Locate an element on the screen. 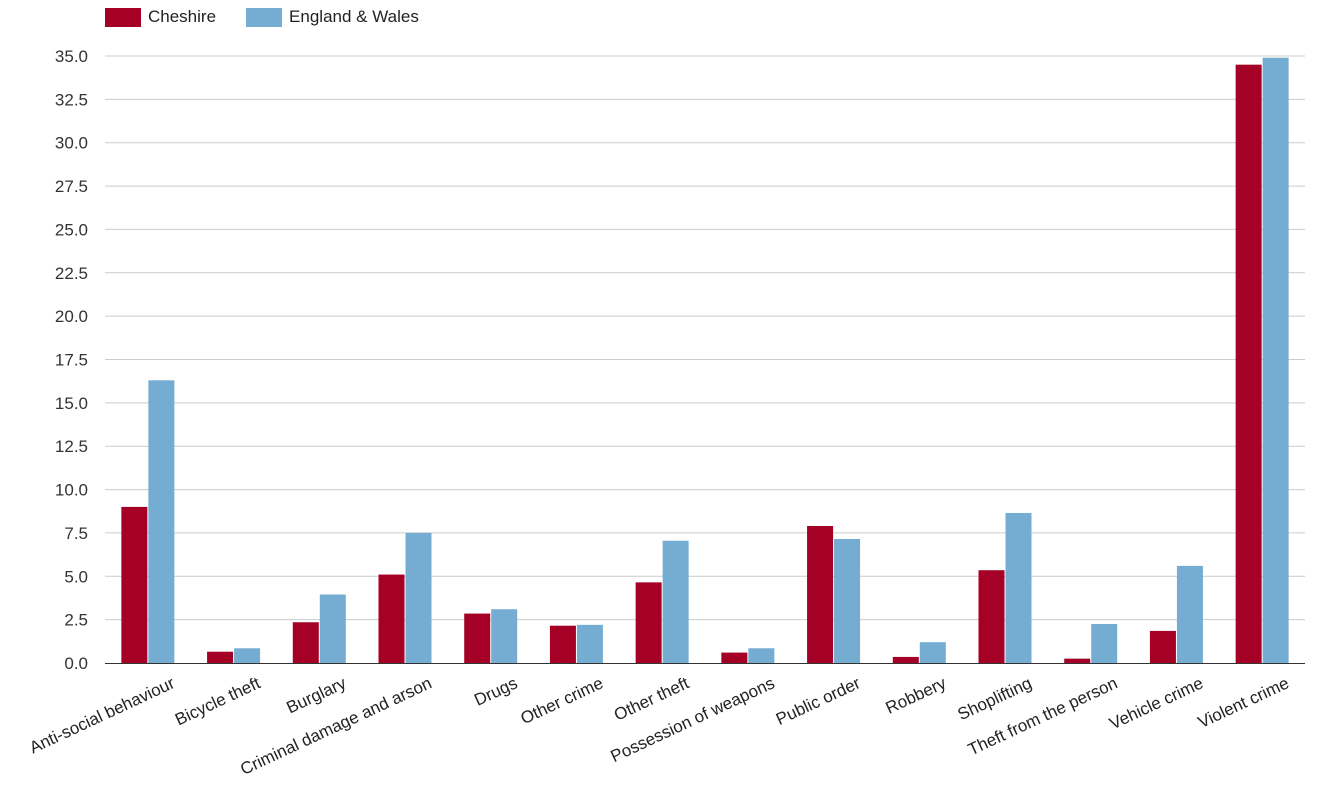  y-tick-label: 32.5 is located at coordinates (71, 99).